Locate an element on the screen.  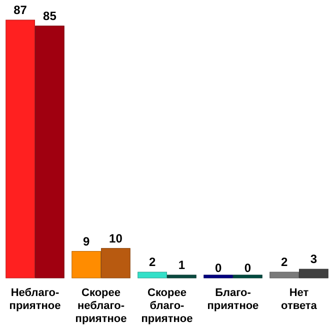
data-label: 10 is located at coordinates (116, 238).